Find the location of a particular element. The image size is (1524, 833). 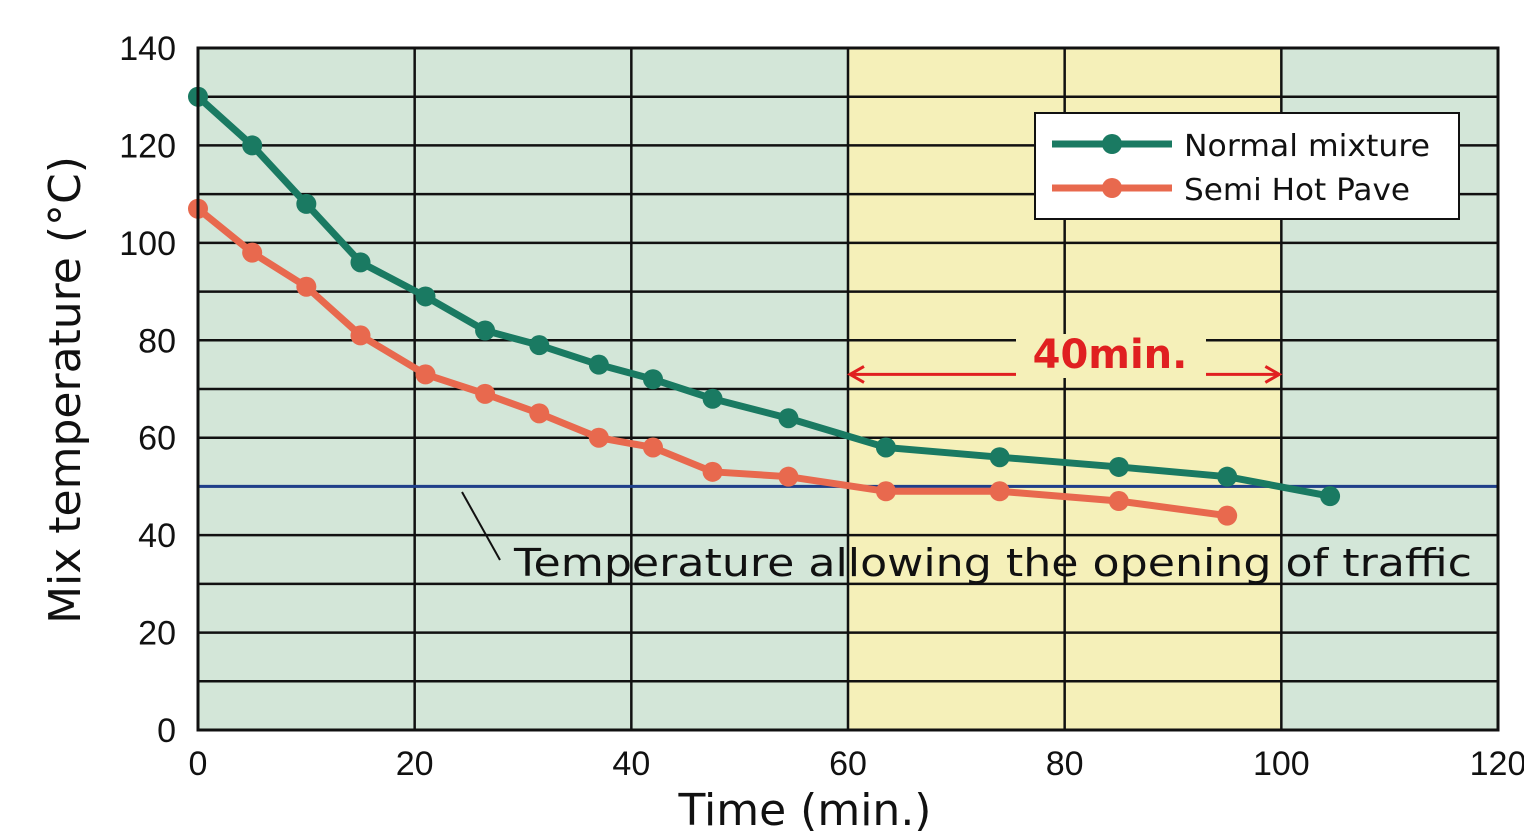

span-label: 40min. is located at coordinates (1110, 355).